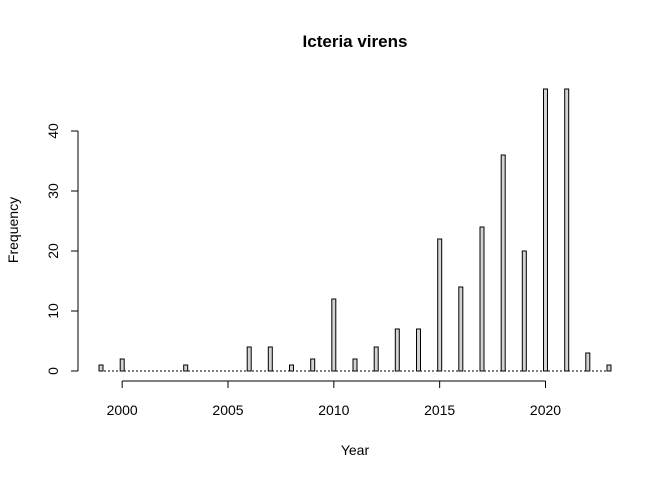 This screenshot has width=672, height=480. What do you see at coordinates (609, 368) in the screenshot?
I see `bar-2023` at bounding box center [609, 368].